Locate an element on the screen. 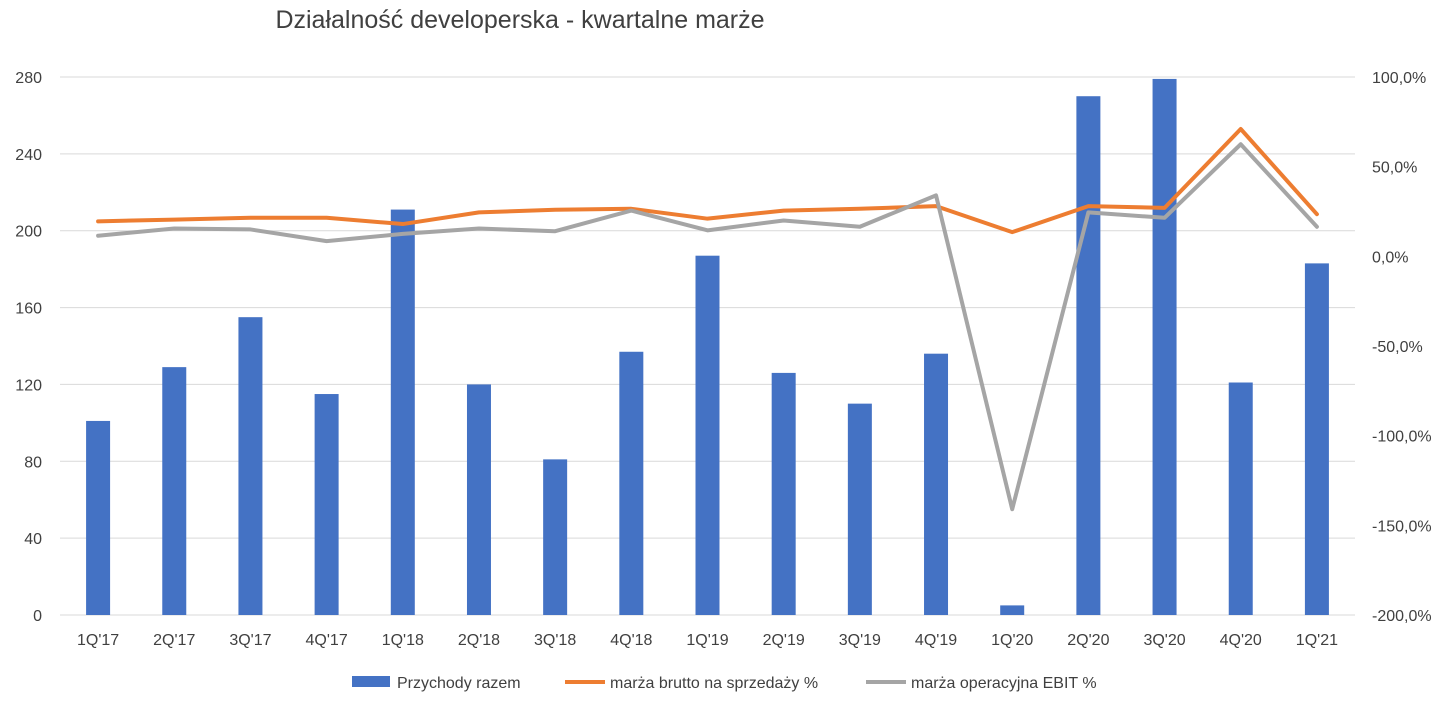 The width and height of the screenshot is (1448, 711). x-axis-tick-label: 2Q'20 is located at coordinates (1088, 640).